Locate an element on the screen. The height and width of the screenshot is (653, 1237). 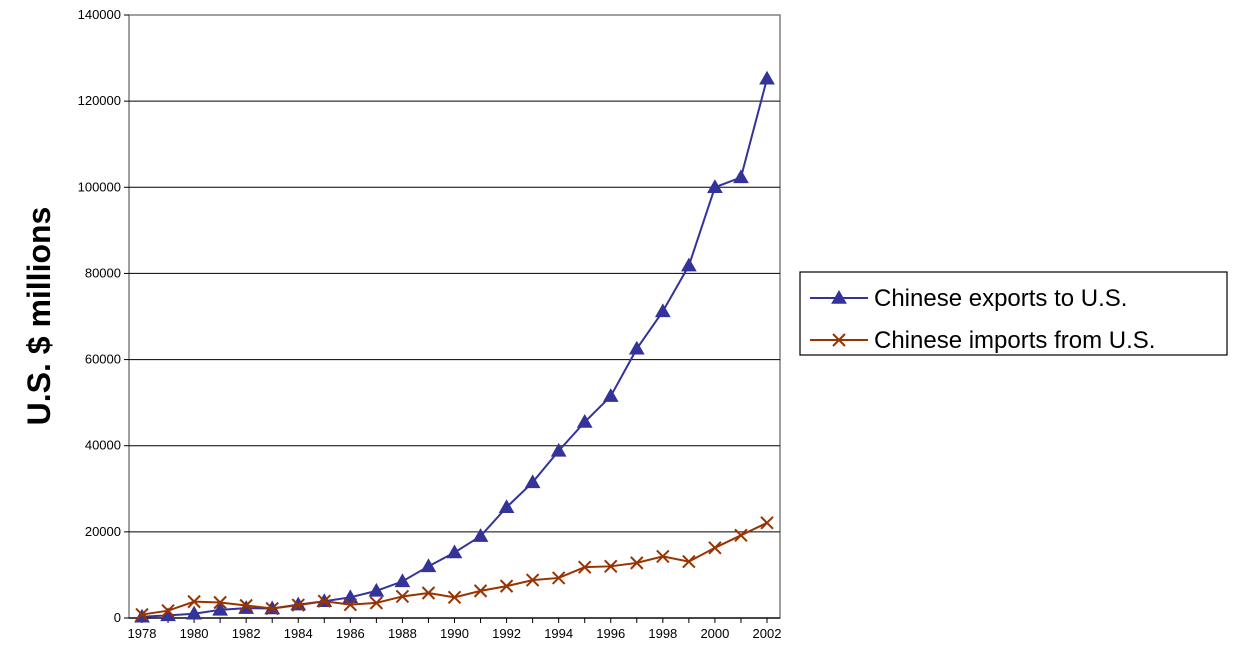
x-tick-label: 2000 is located at coordinates (714, 633).